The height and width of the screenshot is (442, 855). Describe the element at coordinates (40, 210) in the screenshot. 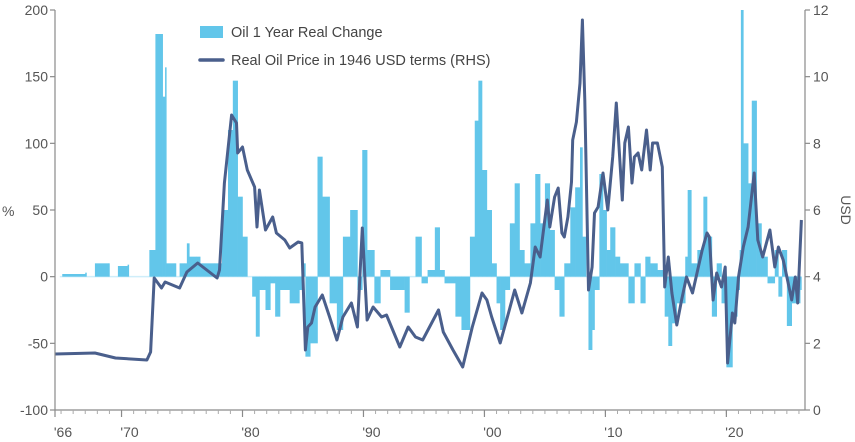

I see `y-left-tick-label: 50` at that location.